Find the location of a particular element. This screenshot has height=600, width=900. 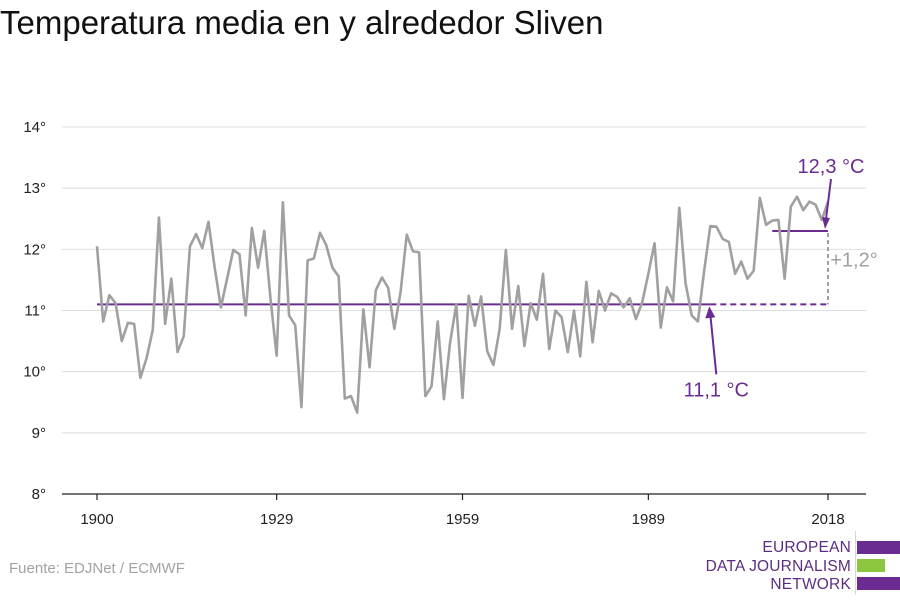

y-axis-labels: 8° 9° 10° 11° 12° 13° 14° is located at coordinates (34, 311).